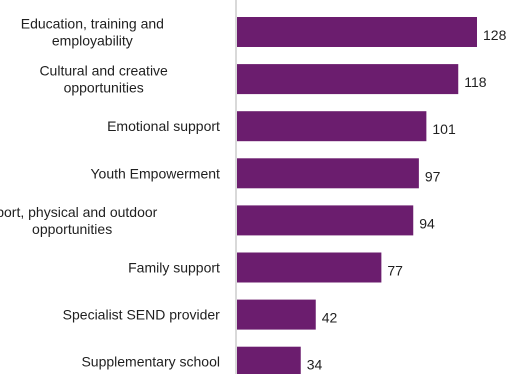  I want to click on value-label: 94, so click(427, 223).